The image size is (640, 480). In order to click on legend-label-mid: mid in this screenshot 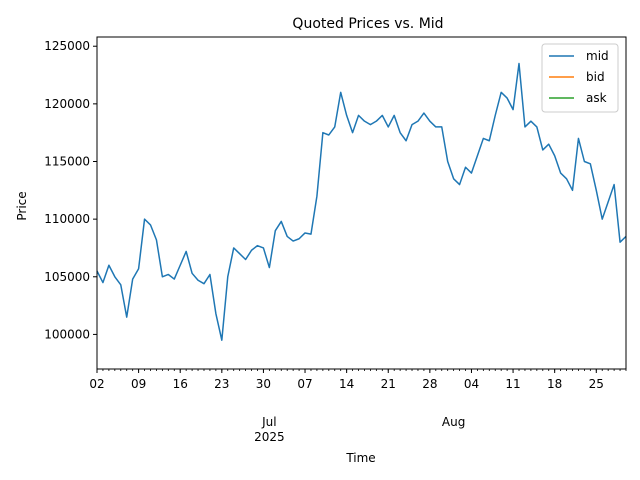, I will do `click(597, 56)`.